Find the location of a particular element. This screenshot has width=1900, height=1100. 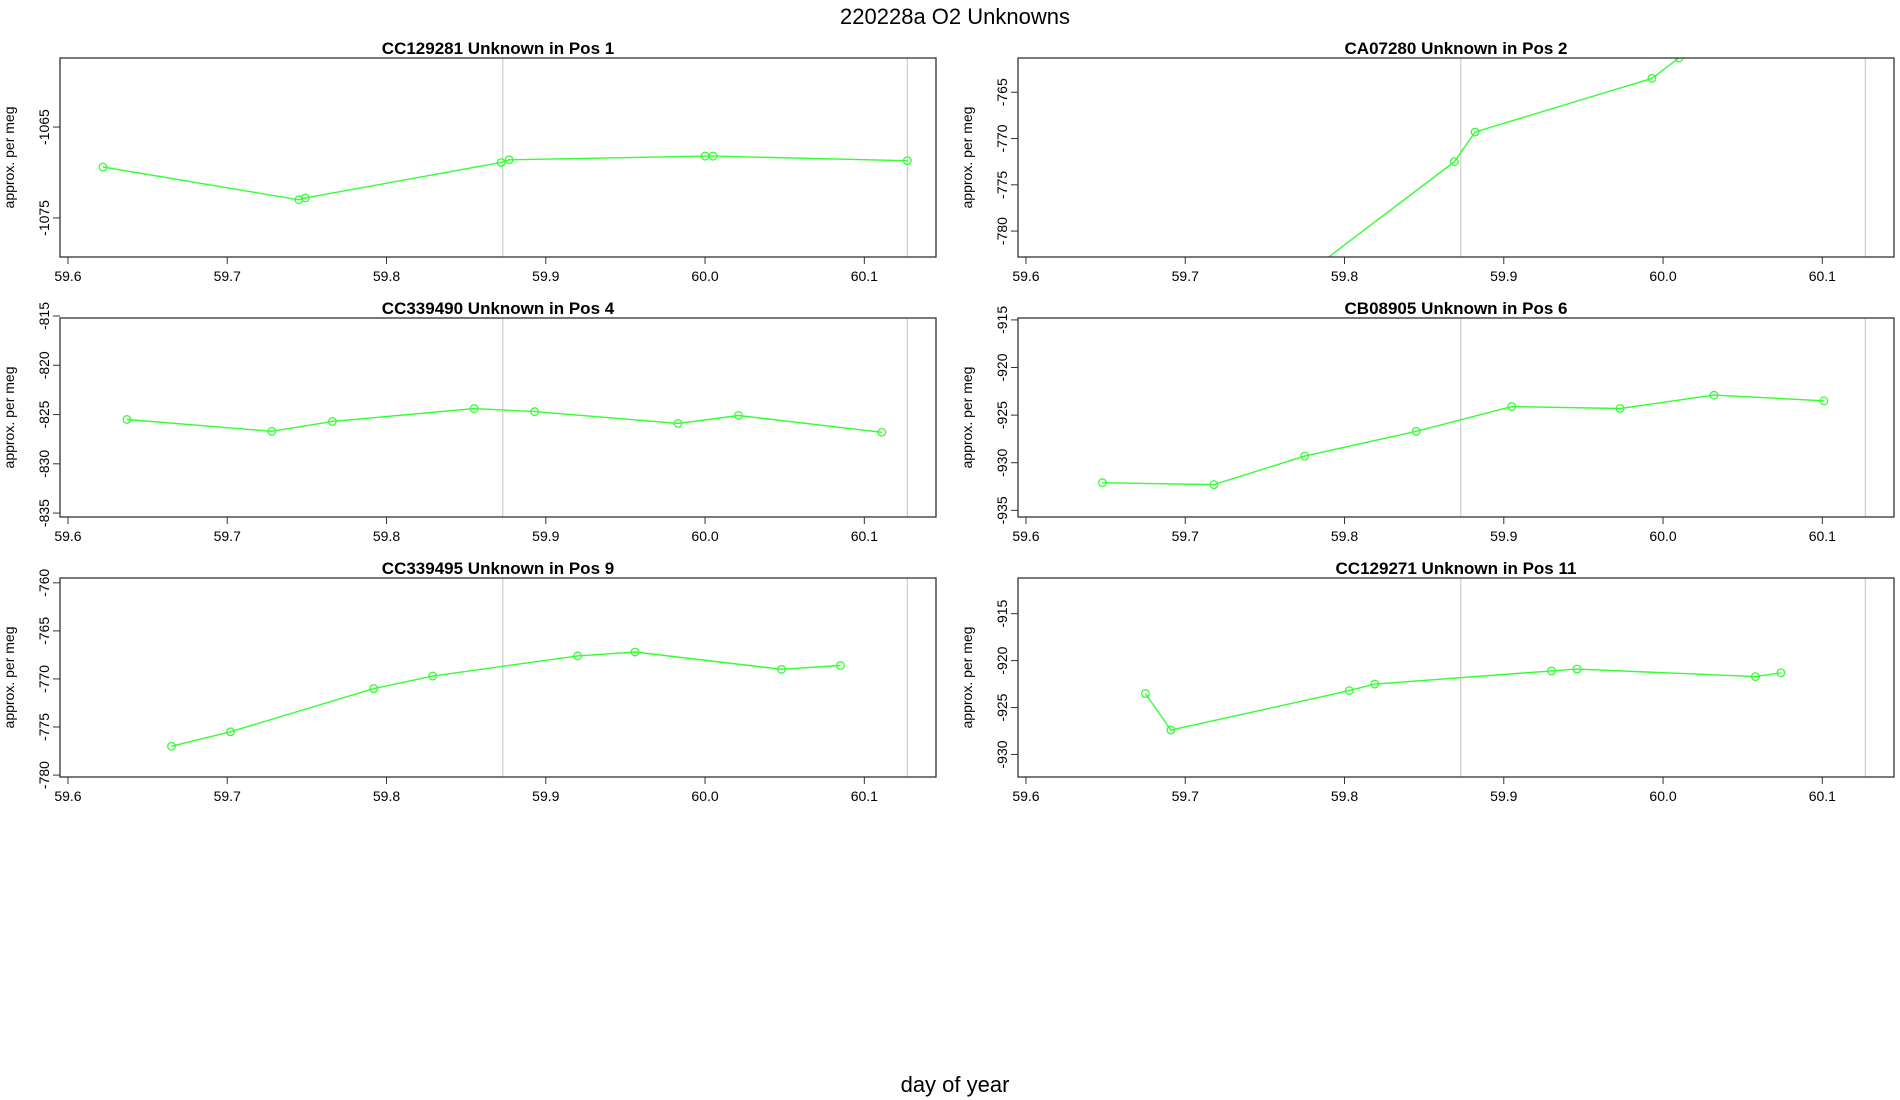

panel-title: CB08905 Unknown in Pos 6 is located at coordinates (1456, 308).